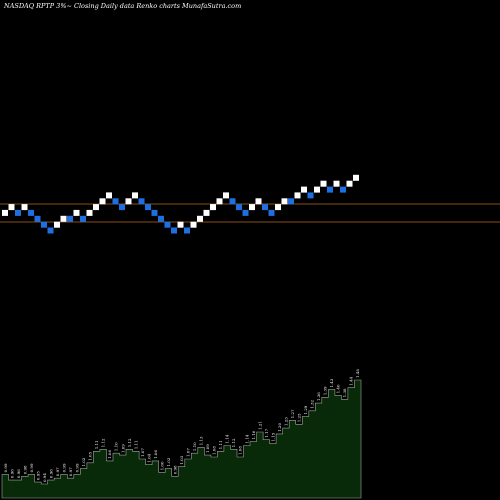 The width and height of the screenshot is (500, 500). What do you see at coordinates (272, 436) in the screenshot?
I see `volume-value-label: 1.15` at bounding box center [272, 436].